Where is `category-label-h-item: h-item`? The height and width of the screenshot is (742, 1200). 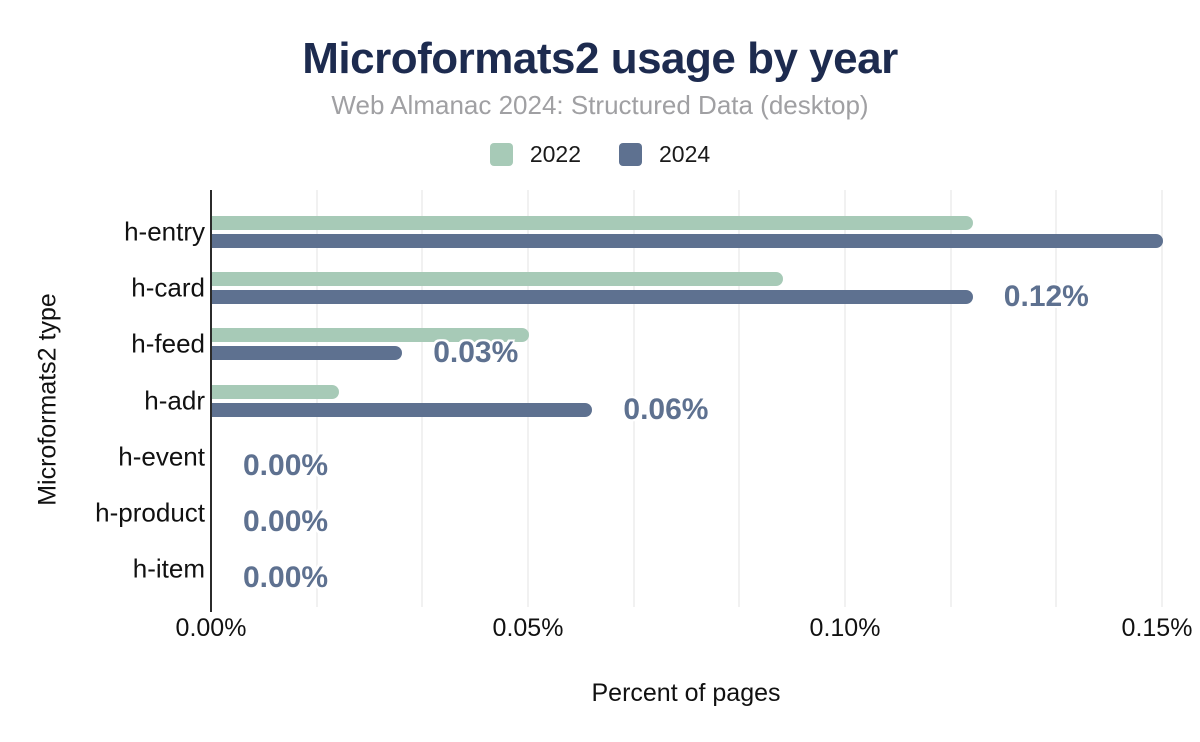
category-label-h-item: h-item is located at coordinates (168, 568).